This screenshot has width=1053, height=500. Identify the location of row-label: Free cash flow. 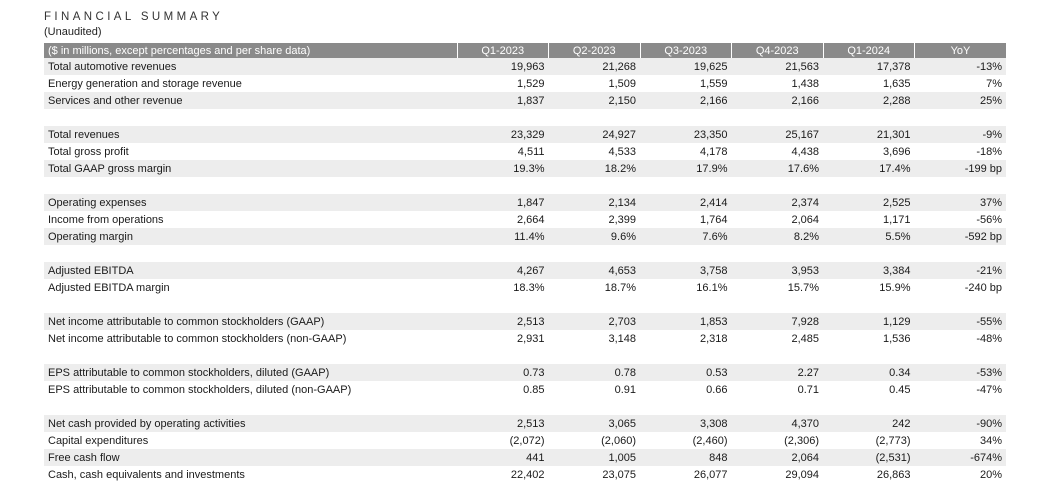
(250, 457).